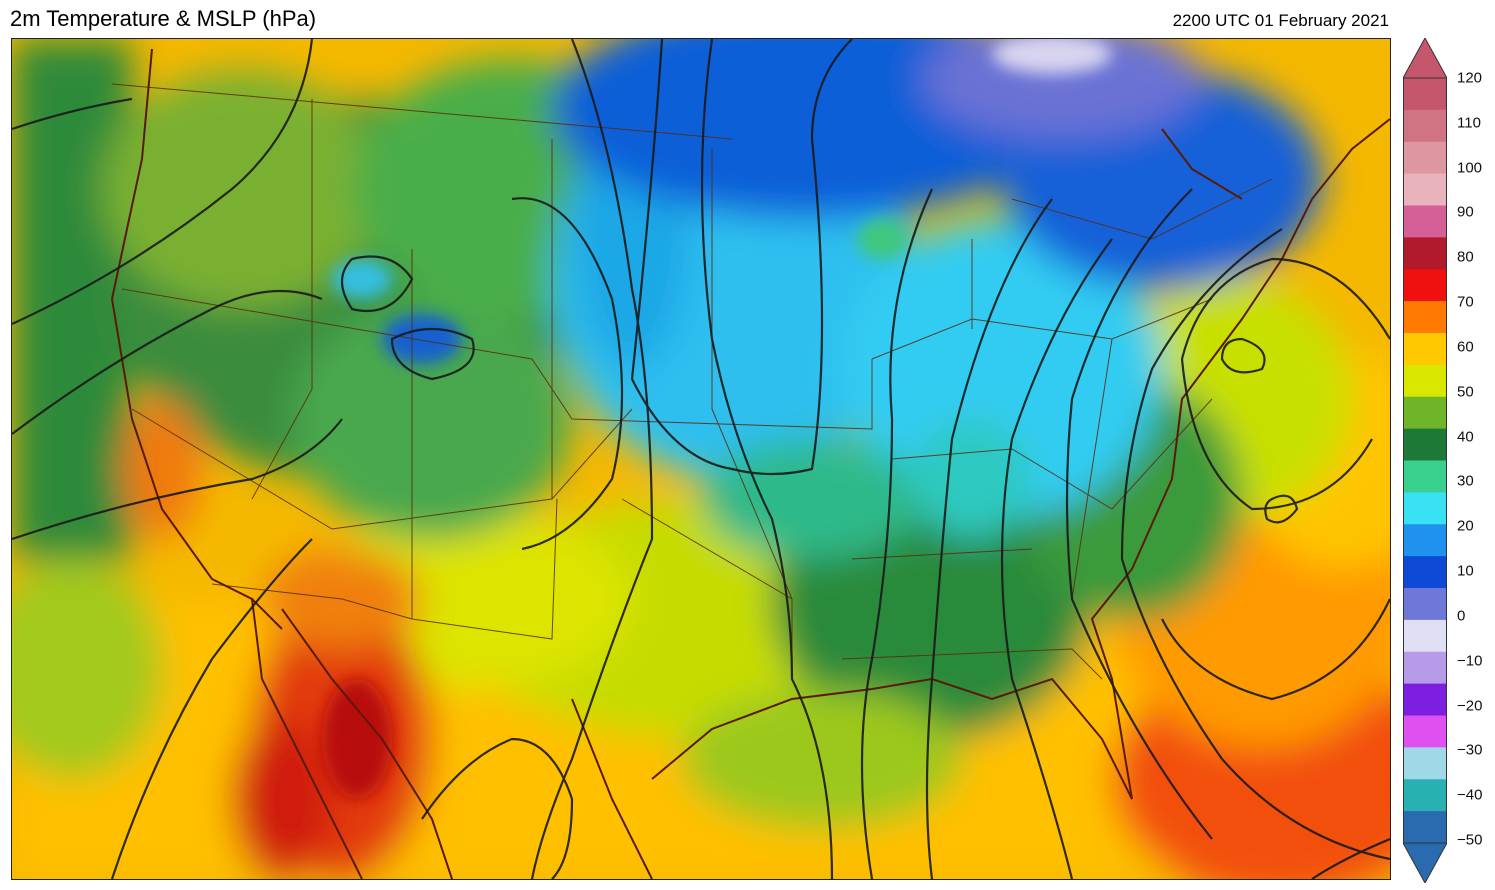  I want to click on colorbar-tick-label: 110, so click(1469, 123).